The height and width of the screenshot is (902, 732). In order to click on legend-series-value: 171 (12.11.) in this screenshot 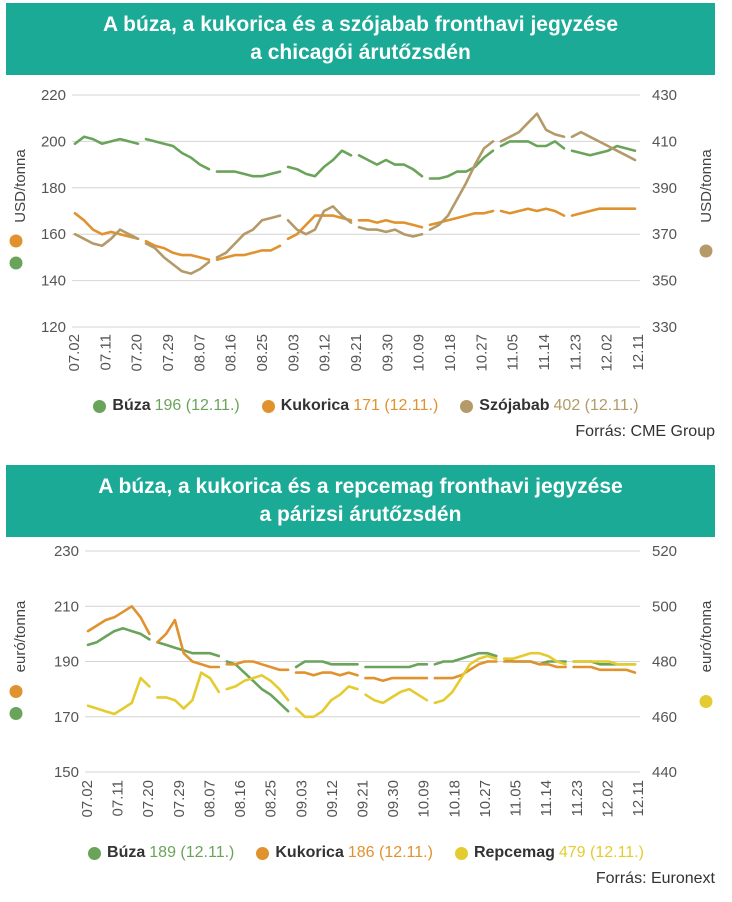, I will do `click(396, 405)`.